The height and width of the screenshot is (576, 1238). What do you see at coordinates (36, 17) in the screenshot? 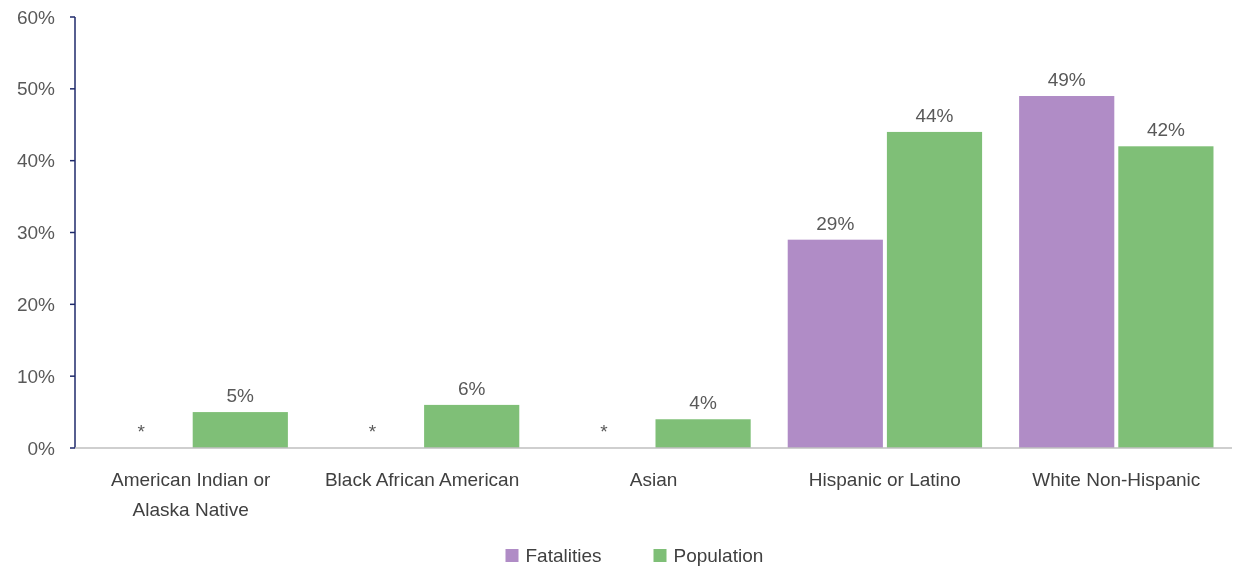
I see `y-tick-label: 60%` at bounding box center [36, 17].